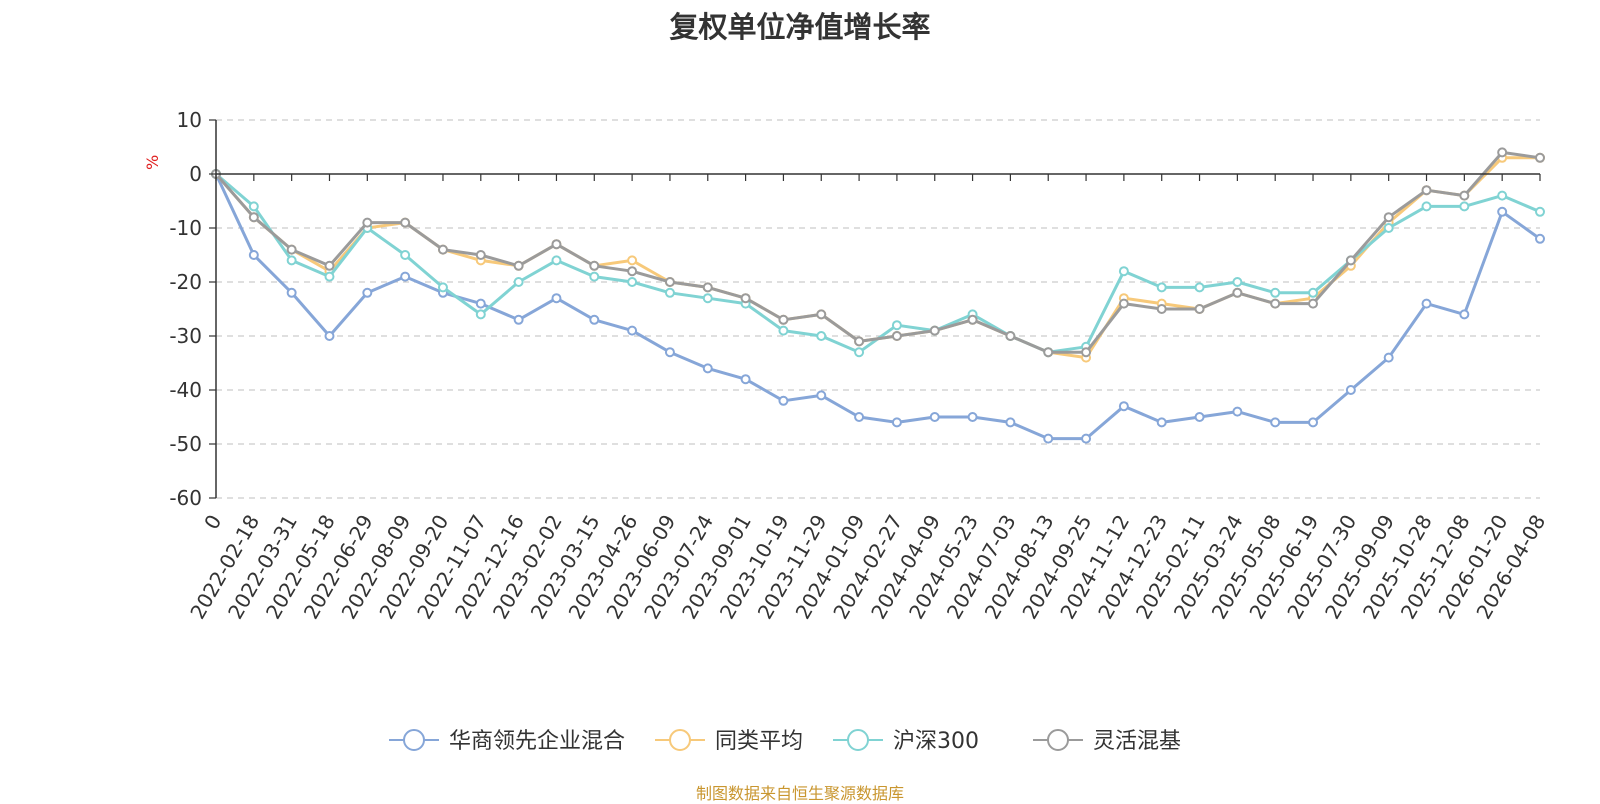 The image size is (1600, 804). What do you see at coordinates (729, 741) in the screenshot?
I see `legend-item-1: 同类平均` at bounding box center [729, 741].